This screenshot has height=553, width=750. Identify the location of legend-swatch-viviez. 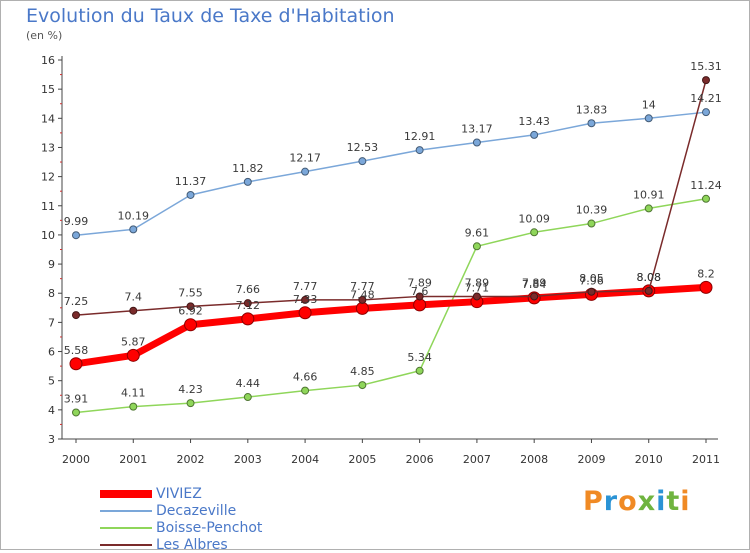
(126, 493).